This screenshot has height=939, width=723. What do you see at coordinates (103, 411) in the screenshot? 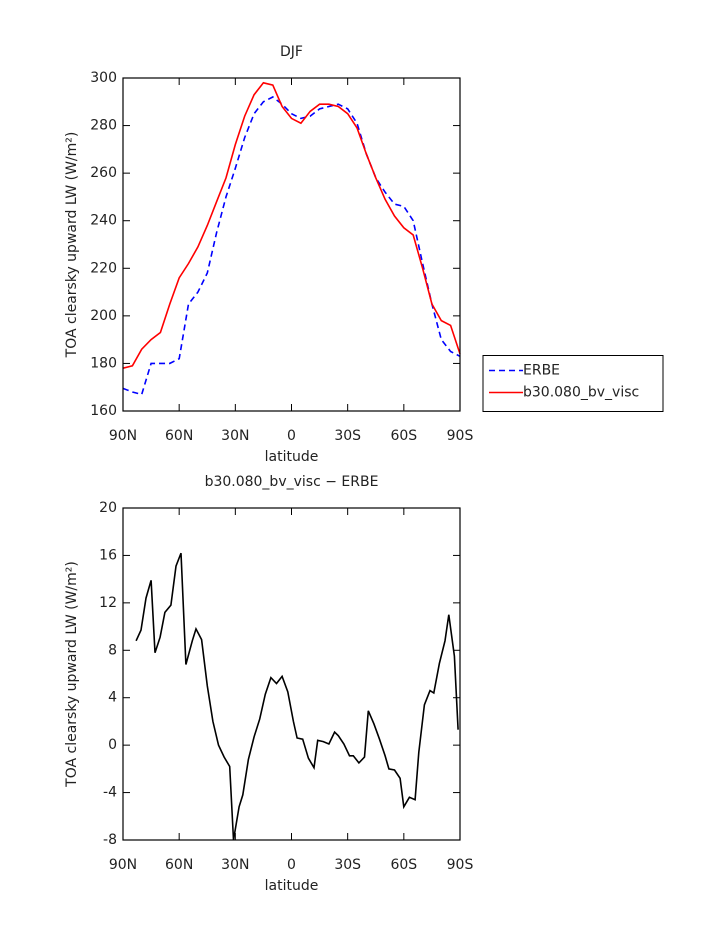
I see `y-tick-label: 160` at bounding box center [103, 411].